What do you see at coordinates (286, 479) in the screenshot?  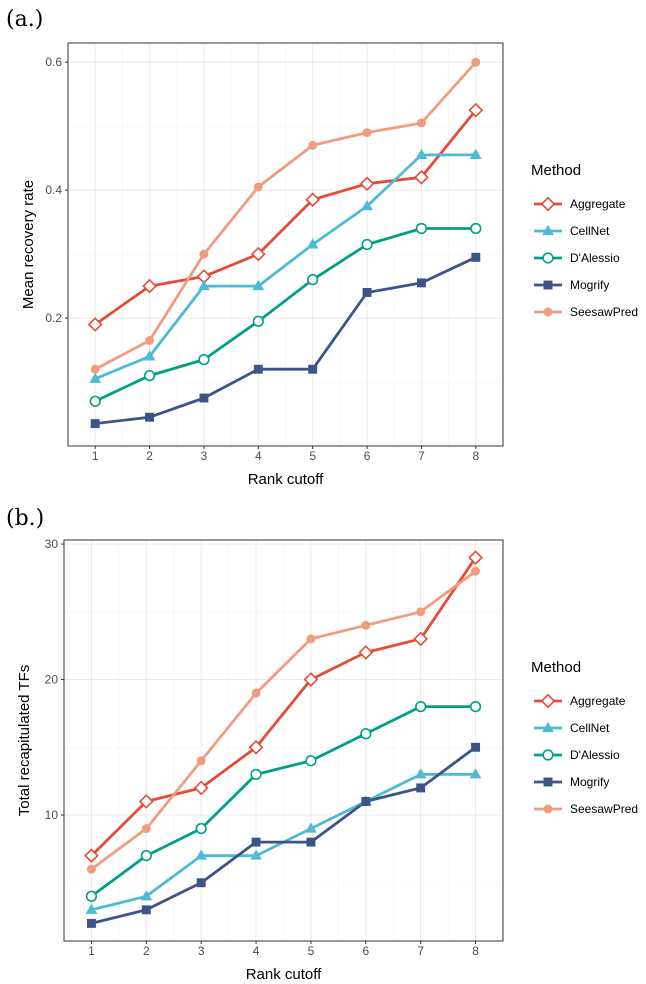 I see `x-axis-title: Rank cutoff` at bounding box center [286, 479].